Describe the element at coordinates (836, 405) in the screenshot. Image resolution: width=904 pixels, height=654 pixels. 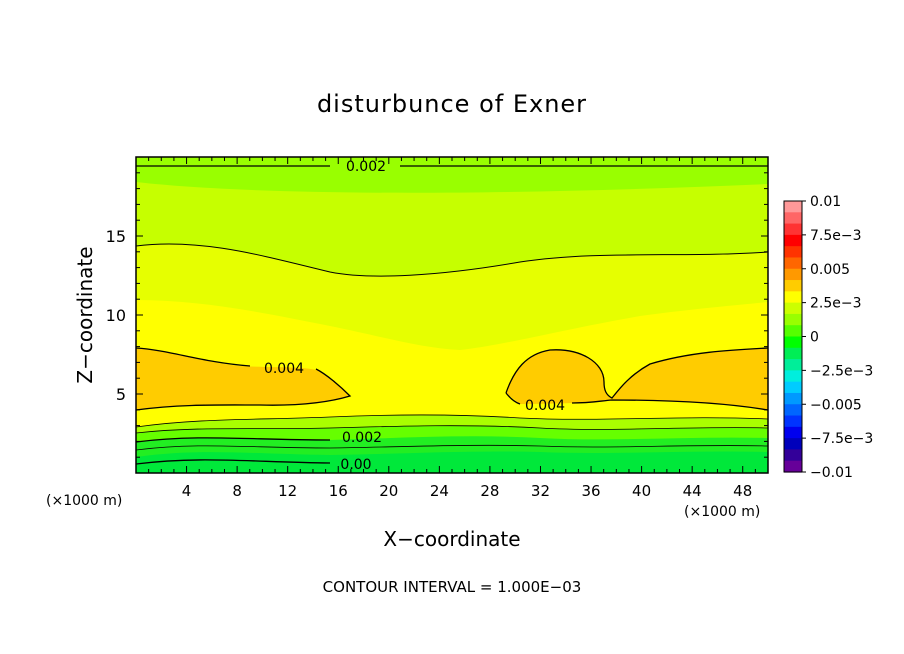
I see `colorbar-label: −0.005` at that location.